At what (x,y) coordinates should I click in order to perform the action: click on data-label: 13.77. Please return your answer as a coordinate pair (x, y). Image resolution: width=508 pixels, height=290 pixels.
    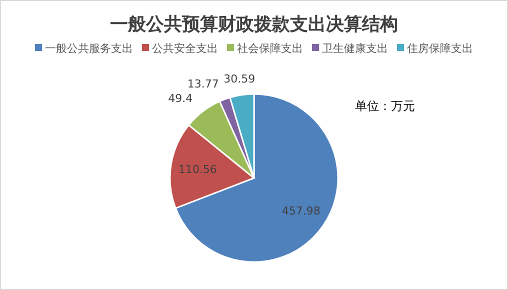
    Looking at the image, I should click on (203, 84).